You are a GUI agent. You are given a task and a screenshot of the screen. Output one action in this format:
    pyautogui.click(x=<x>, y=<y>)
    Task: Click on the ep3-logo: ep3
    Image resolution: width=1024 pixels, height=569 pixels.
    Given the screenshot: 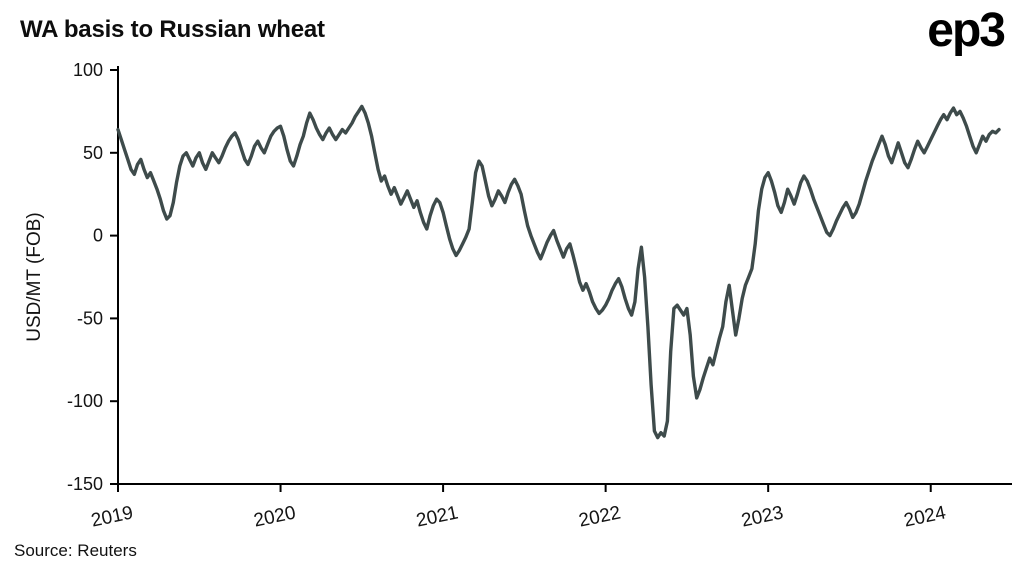 What is the action you would take?
    pyautogui.click(x=966, y=30)
    